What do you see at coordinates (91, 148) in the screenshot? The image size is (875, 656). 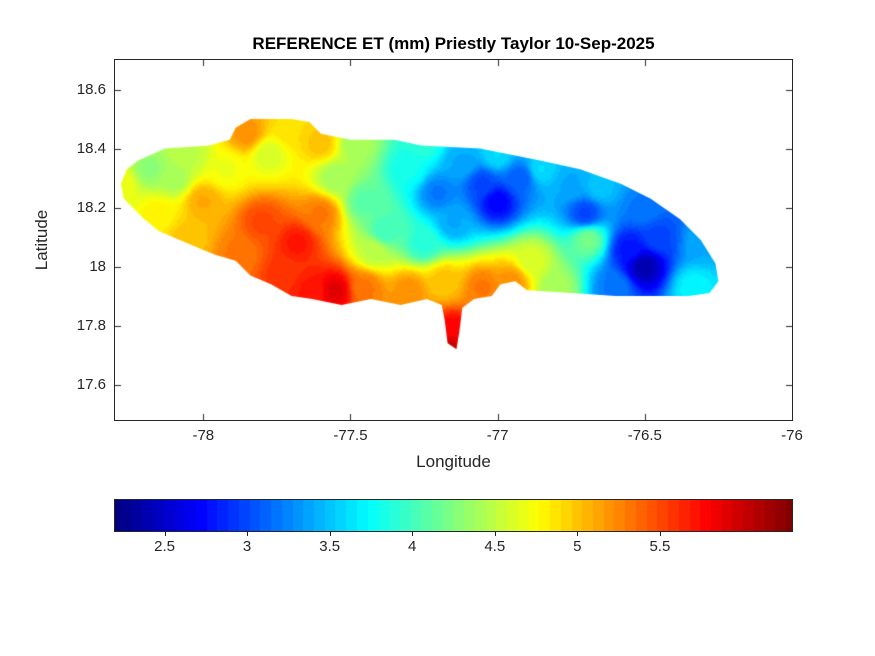 I see `y-tick-label: 18.4` at bounding box center [91, 148].